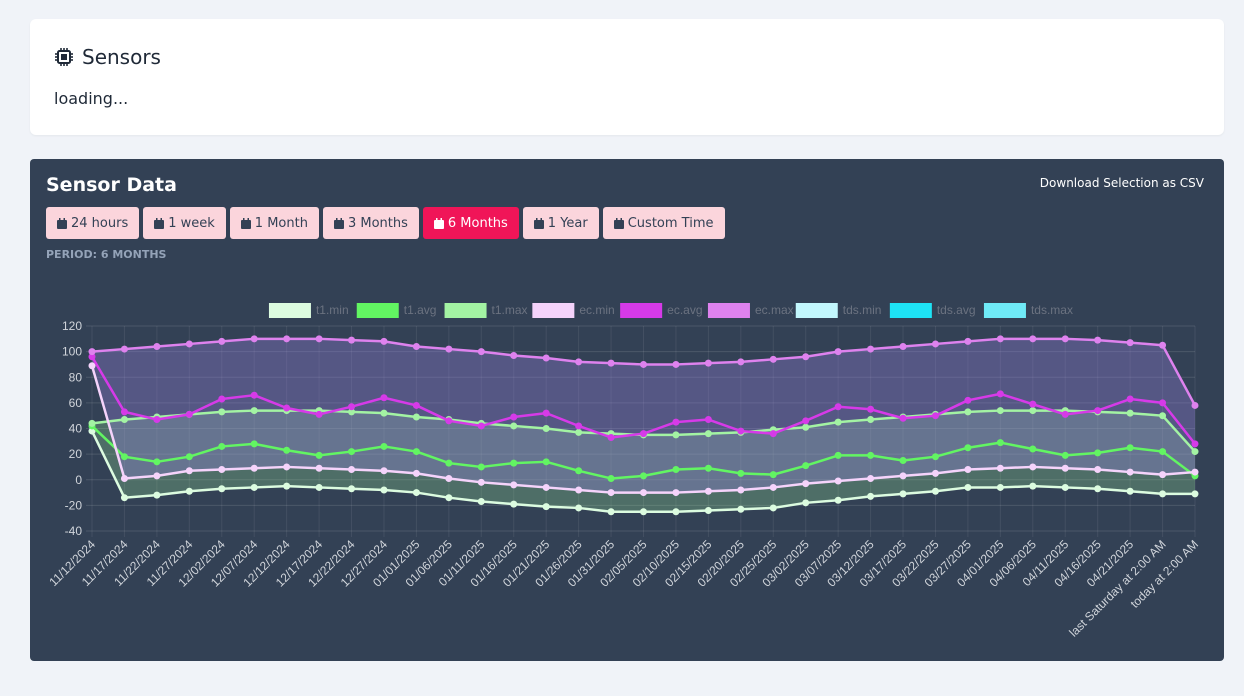 This screenshot has height=696, width=1244. What do you see at coordinates (74, 531) in the screenshot?
I see `y-tick-label: -40` at bounding box center [74, 531].